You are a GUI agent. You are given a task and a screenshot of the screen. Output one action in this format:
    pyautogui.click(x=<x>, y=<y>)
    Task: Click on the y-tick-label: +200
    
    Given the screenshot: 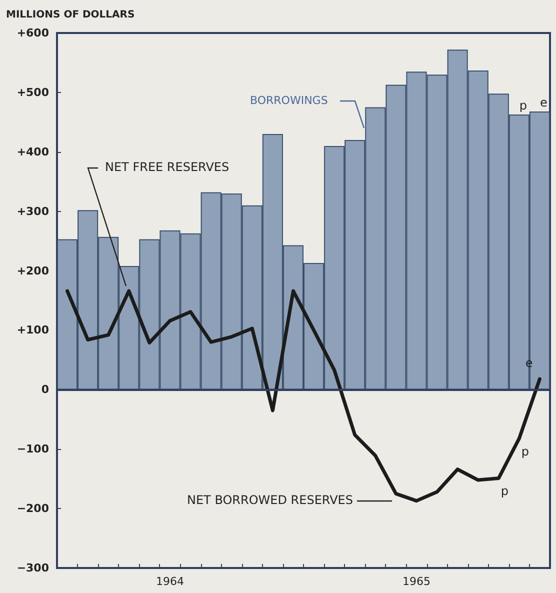 What is the action you would take?
    pyautogui.click(x=33, y=271)
    